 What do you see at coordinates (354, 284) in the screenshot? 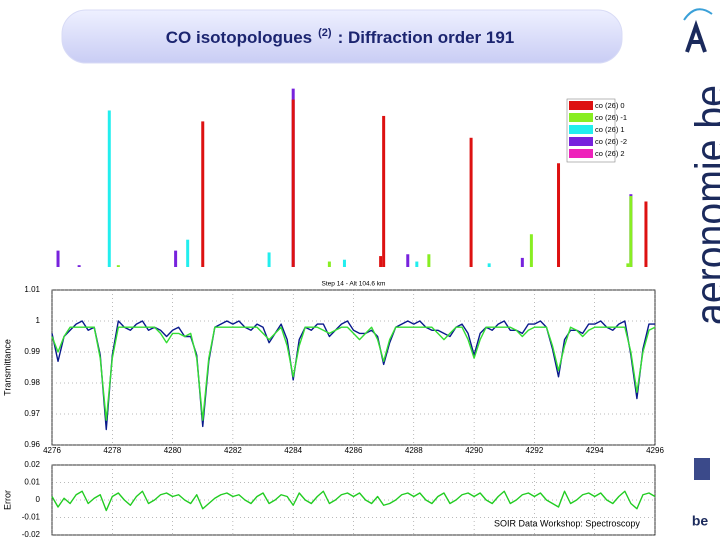
I see `plot-title: Step 14 - Alt 104.6 km` at bounding box center [354, 284].